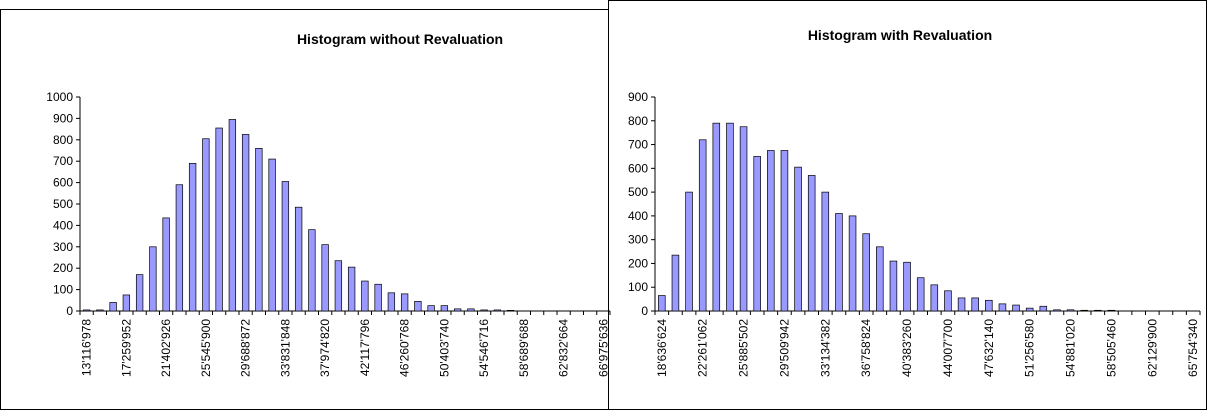  What do you see at coordinates (285, 348) in the screenshot?
I see `x-tick-label: 33'831'848` at bounding box center [285, 348].